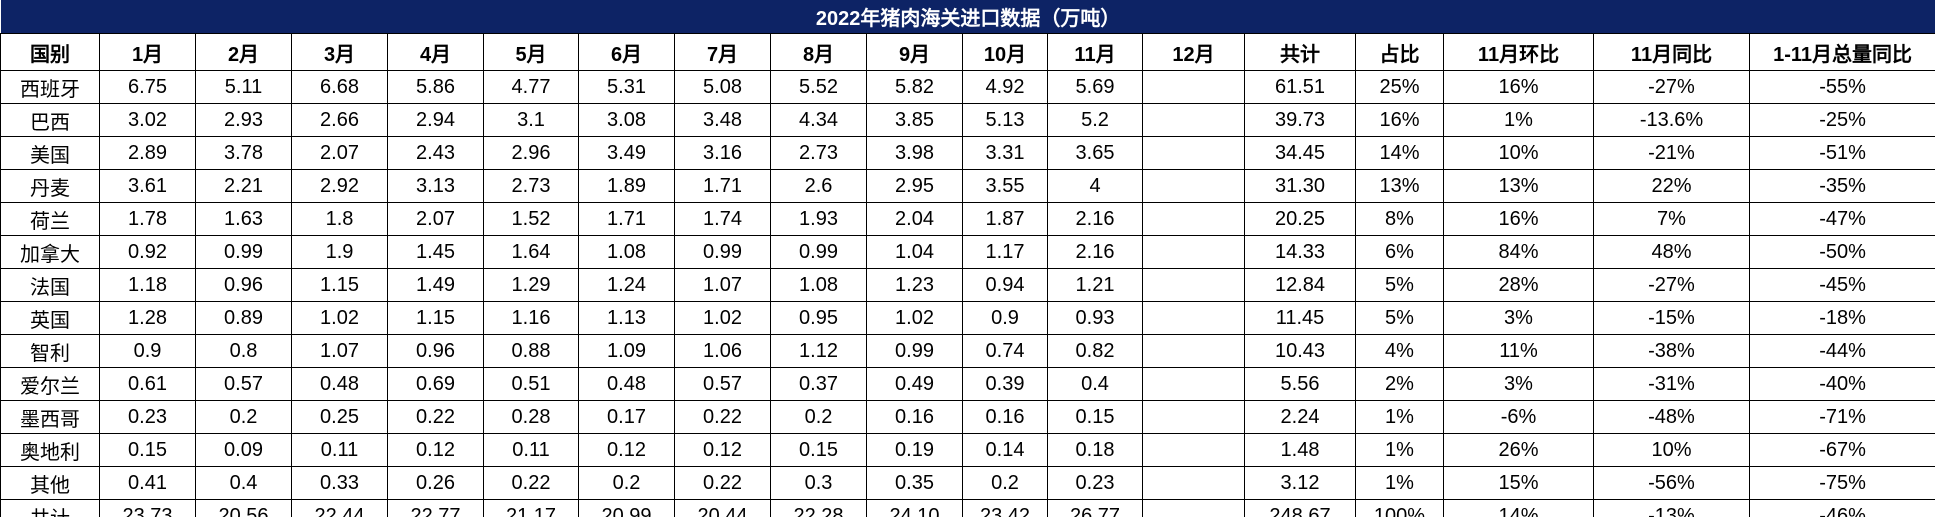  Describe the element at coordinates (722, 351) in the screenshot. I see `cell: 1.06` at that location.